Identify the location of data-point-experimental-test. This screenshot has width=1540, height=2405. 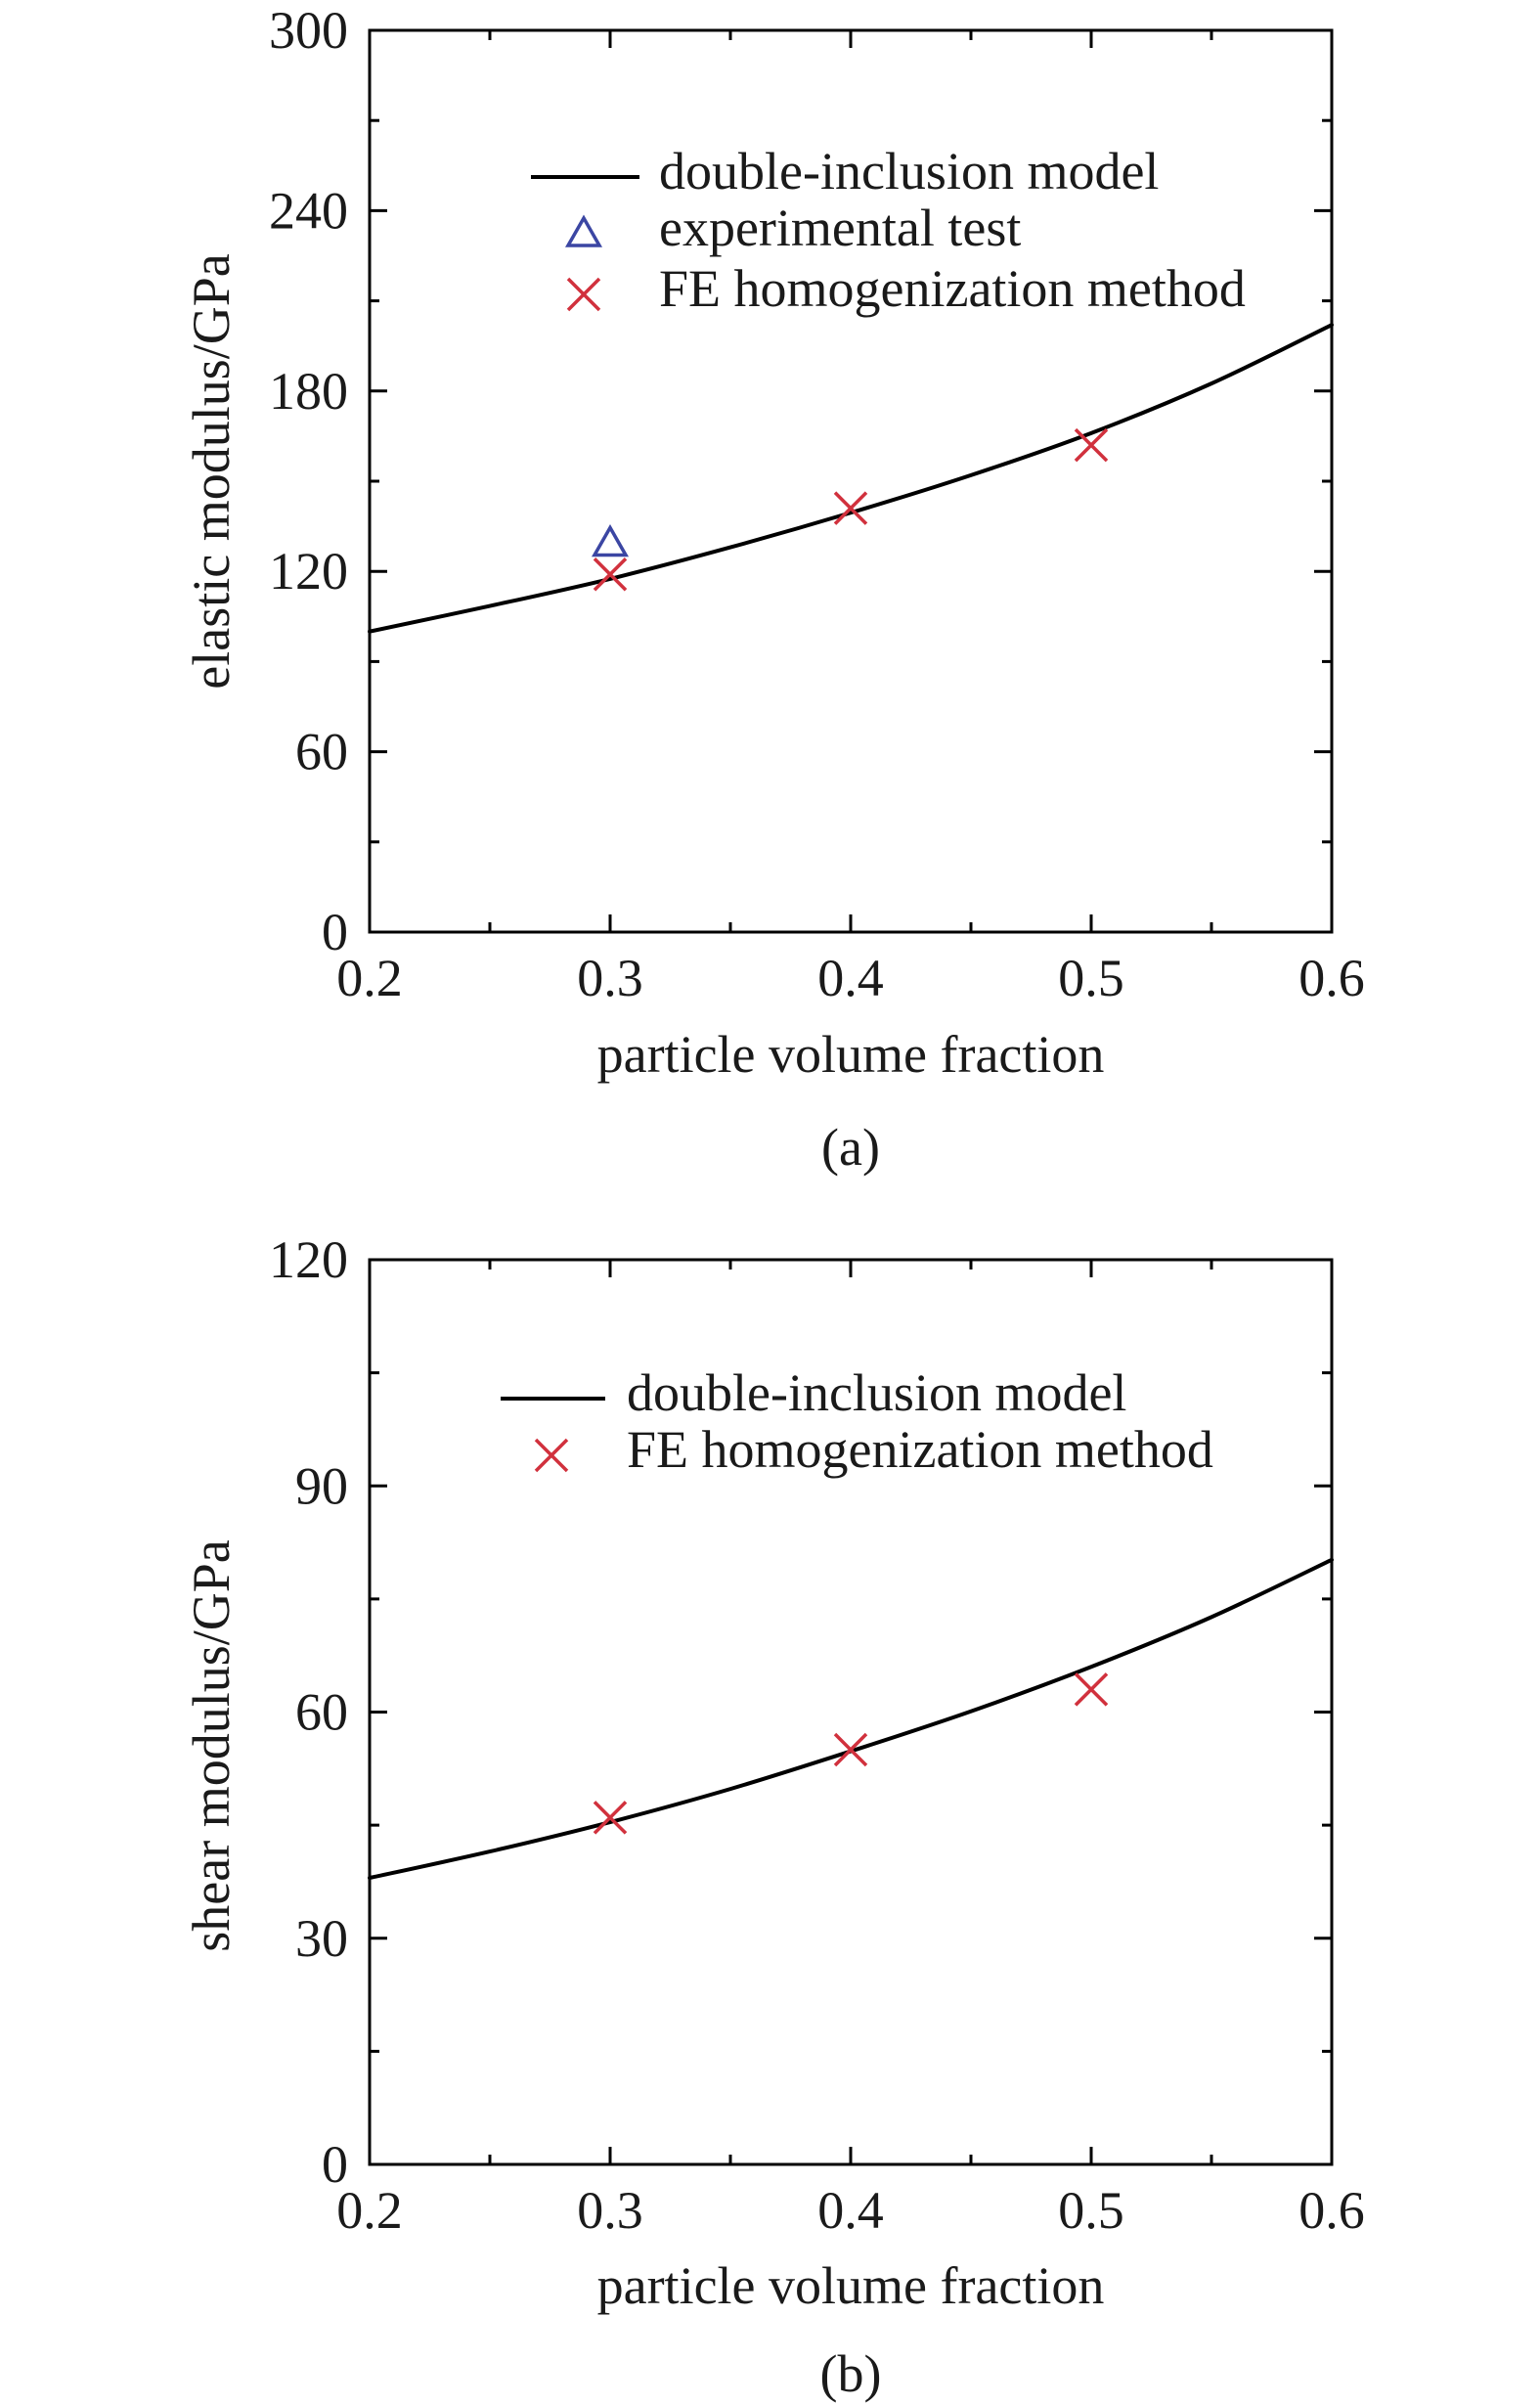
(610, 540).